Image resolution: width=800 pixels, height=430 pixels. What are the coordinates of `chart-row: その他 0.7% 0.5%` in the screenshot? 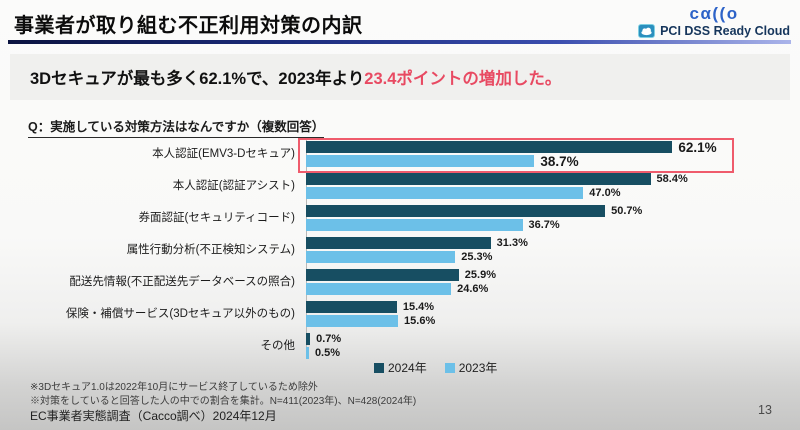 It's located at (400, 346).